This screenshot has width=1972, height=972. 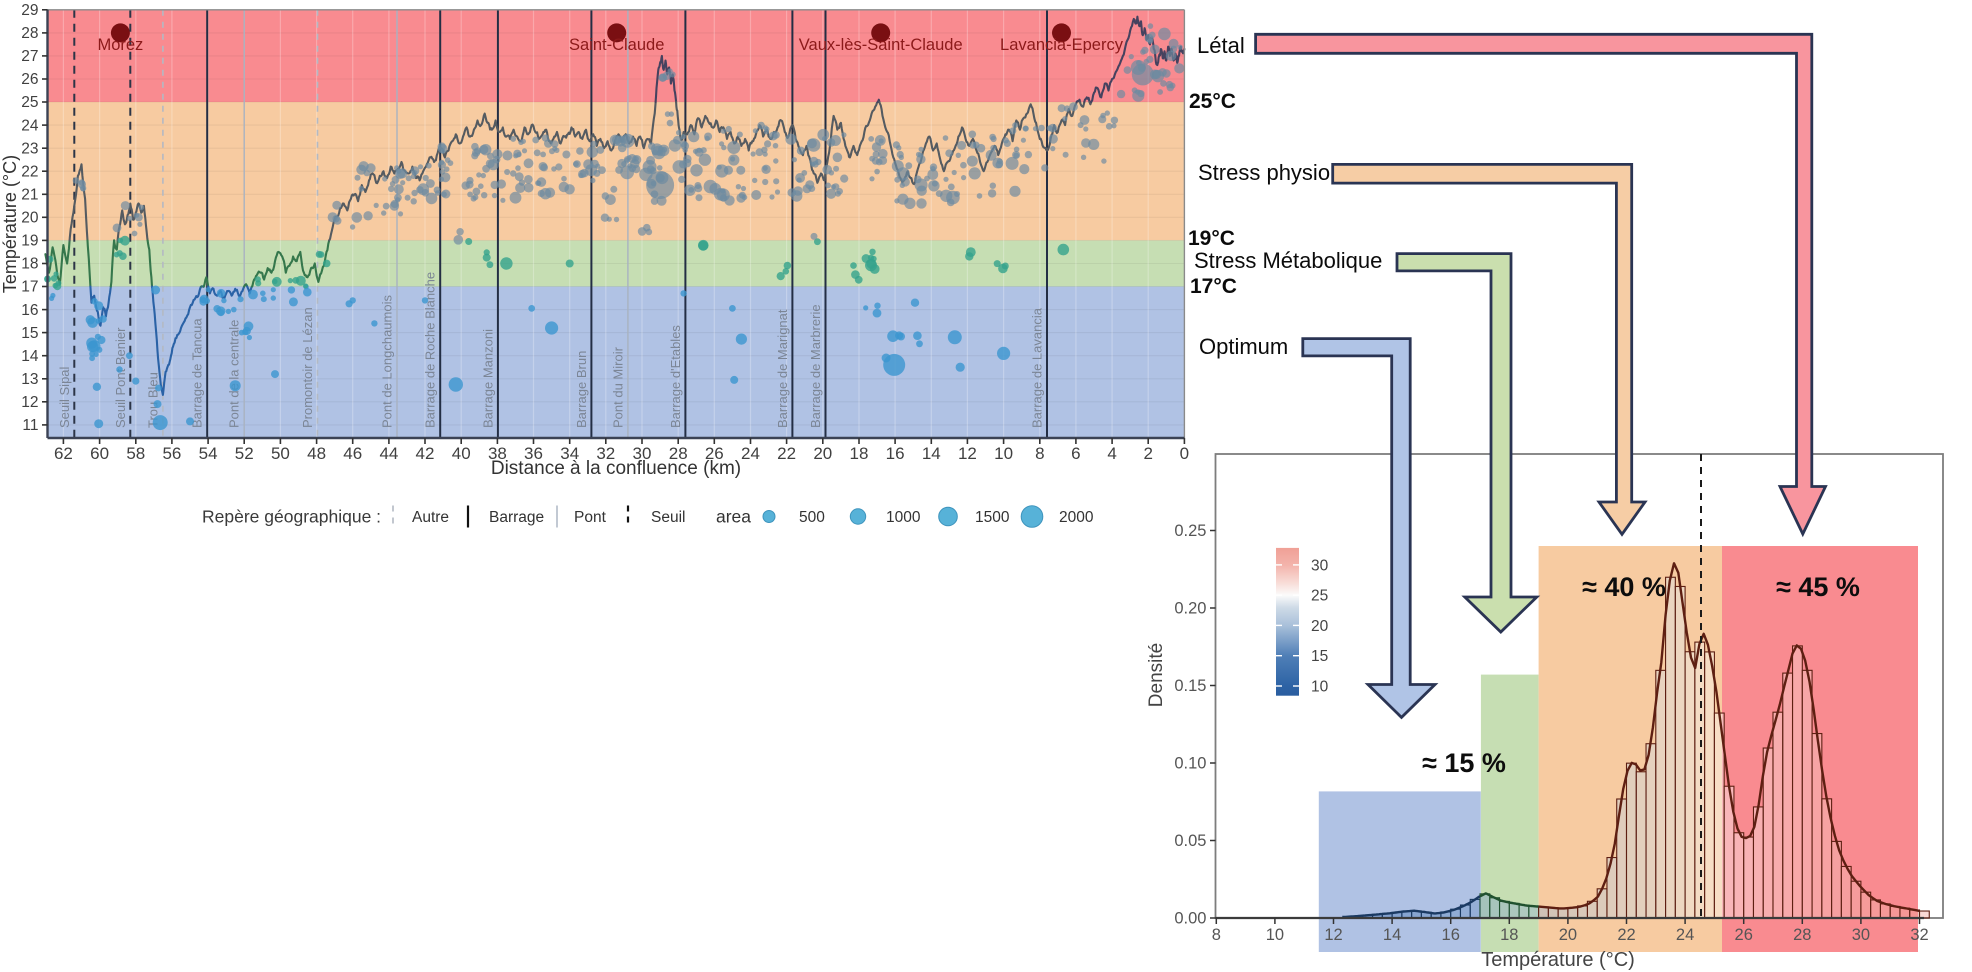 What do you see at coordinates (425, 453) in the screenshot?
I see `svg-text: 42` at bounding box center [425, 453].